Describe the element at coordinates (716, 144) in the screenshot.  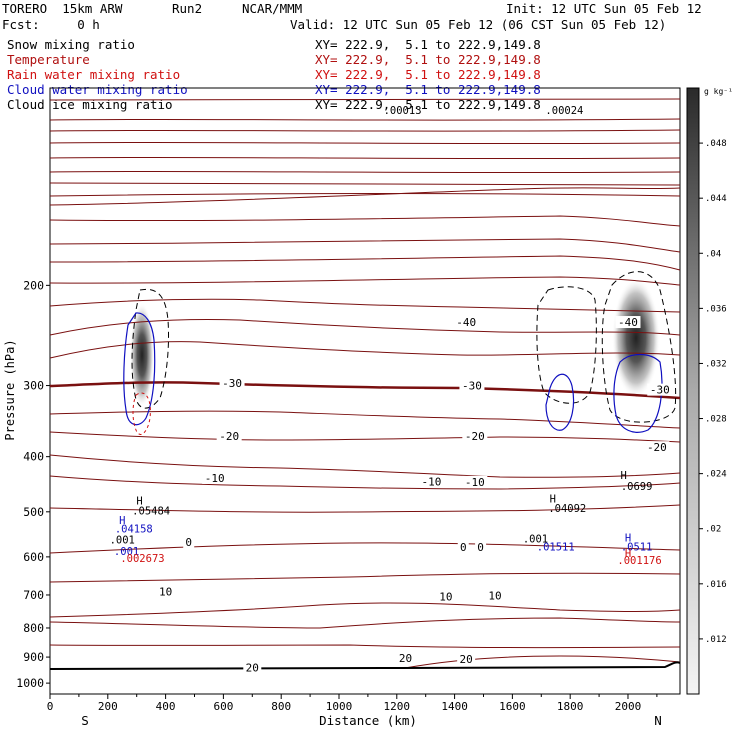
I see `colorbar-tick-label: .048` at that location.